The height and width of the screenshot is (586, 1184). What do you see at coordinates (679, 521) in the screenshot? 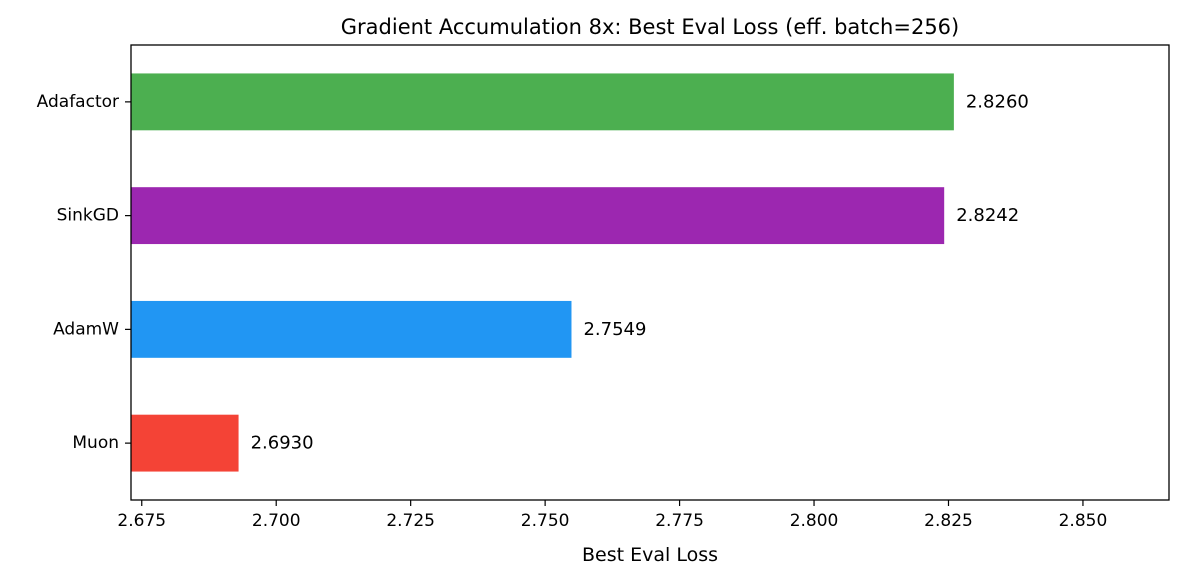
I see `x-tick-label: 2.775` at bounding box center [679, 521].